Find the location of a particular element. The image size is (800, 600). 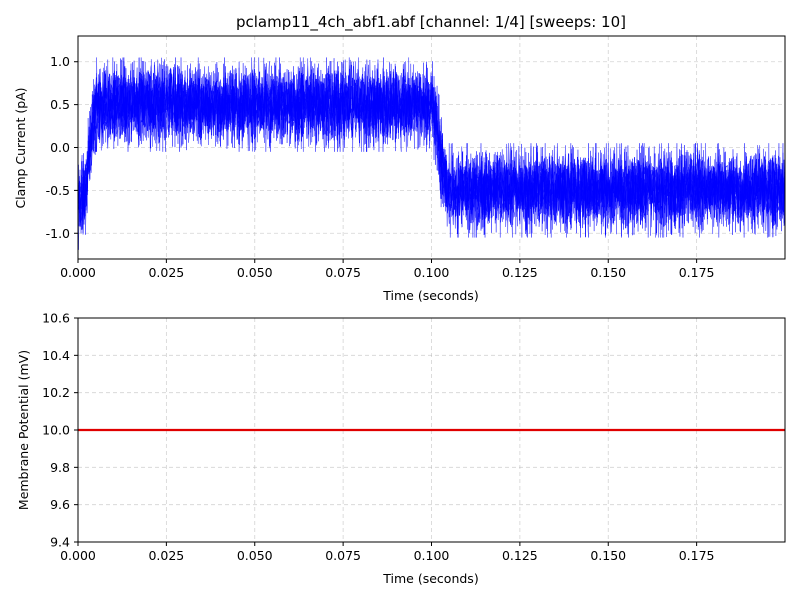

potential-x-tick-label: 0.125 is located at coordinates (520, 555).